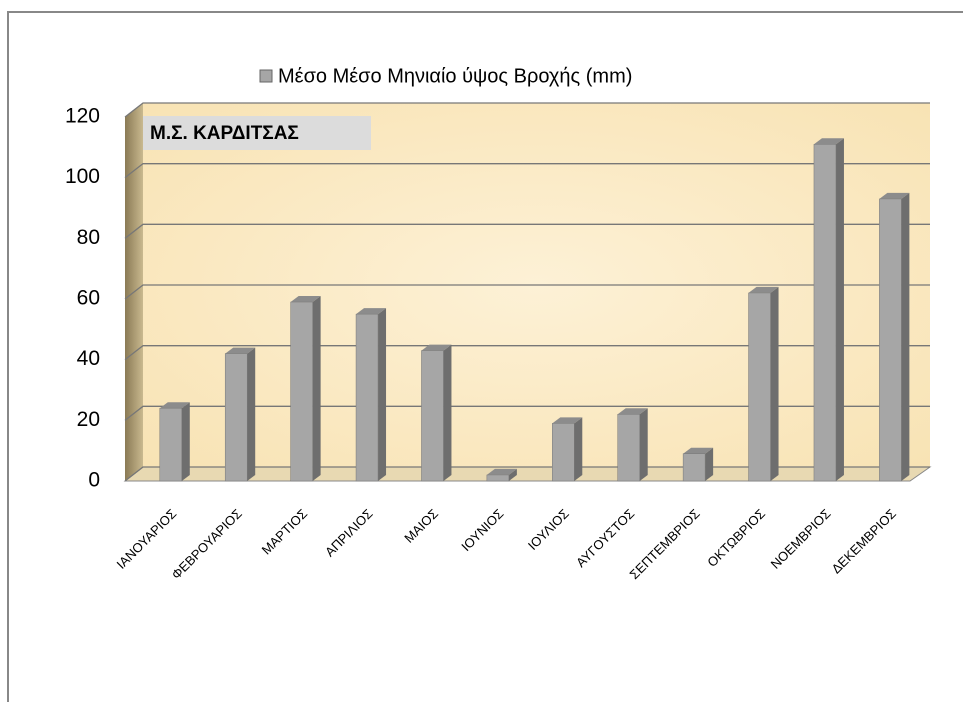  What do you see at coordinates (224, 133) in the screenshot?
I see `annotation: Μ.Σ. ΚΑΡΔΙΤΣΑΣ` at bounding box center [224, 133].